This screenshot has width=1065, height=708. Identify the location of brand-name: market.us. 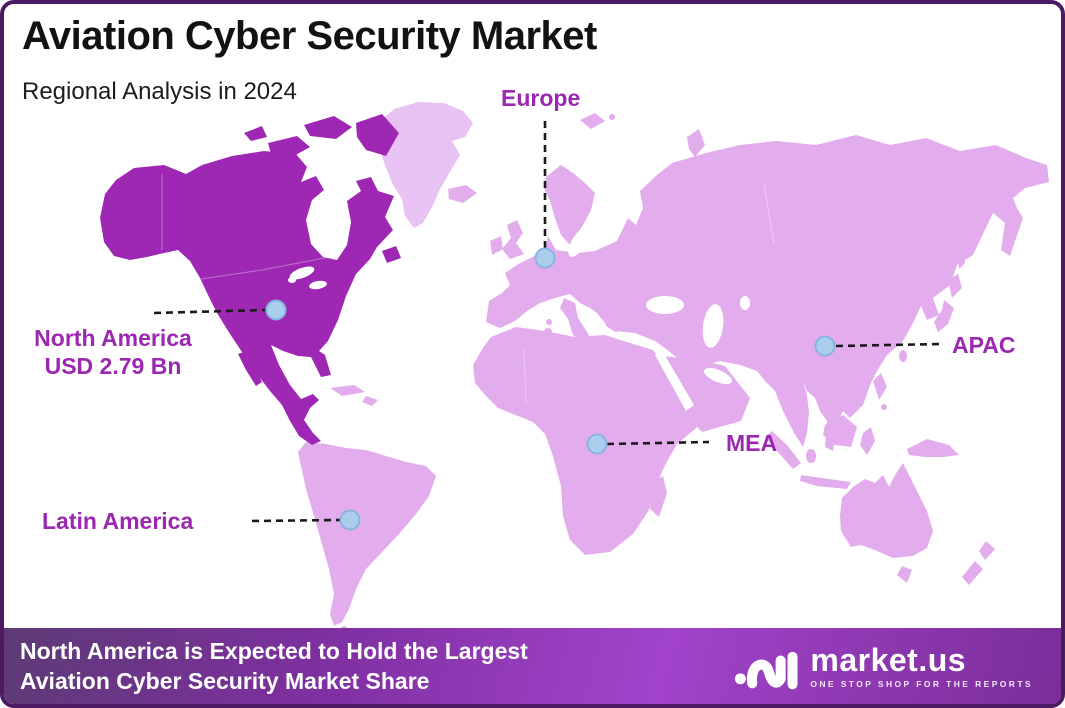
(888, 660).